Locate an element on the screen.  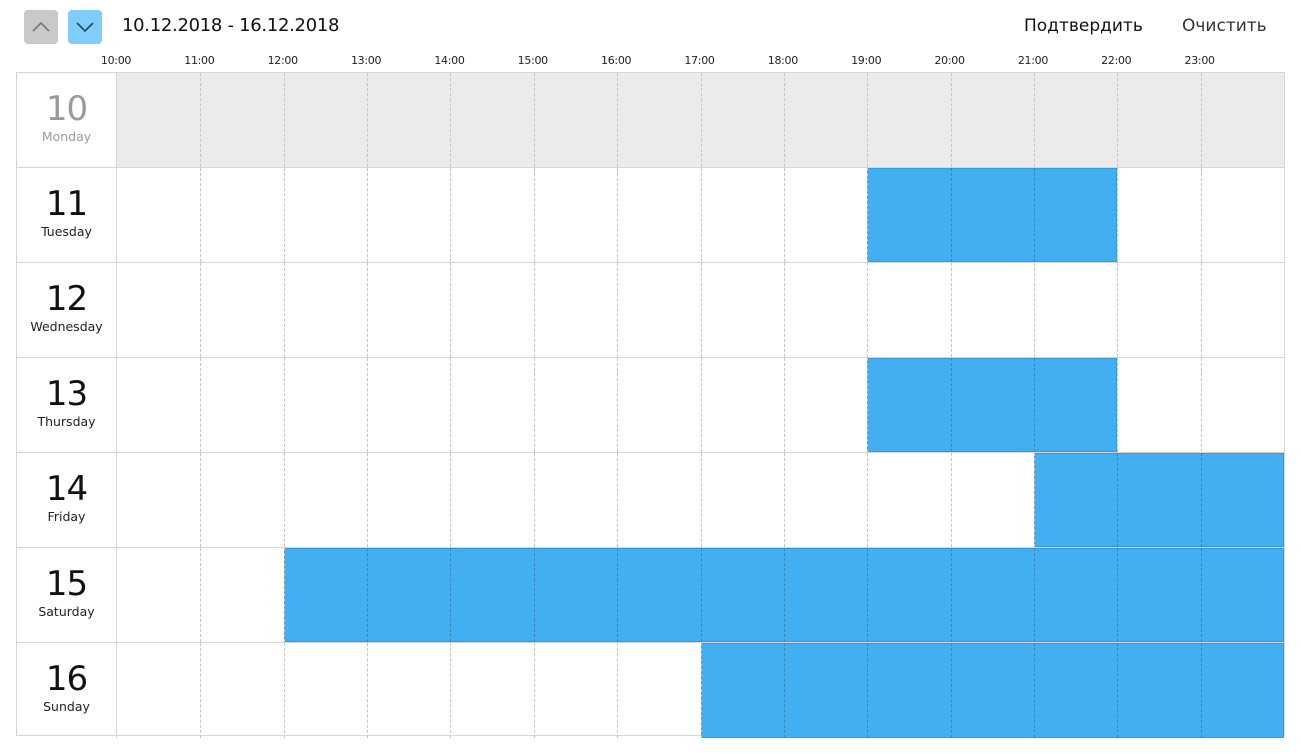
day-name: Monday is located at coordinates (66, 136).